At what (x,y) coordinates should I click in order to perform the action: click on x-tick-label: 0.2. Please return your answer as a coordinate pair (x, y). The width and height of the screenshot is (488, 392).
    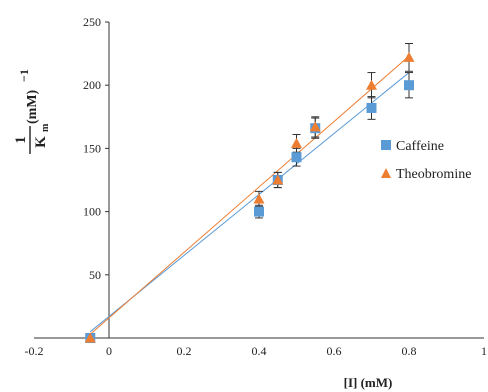
    Looking at the image, I should click on (184, 351).